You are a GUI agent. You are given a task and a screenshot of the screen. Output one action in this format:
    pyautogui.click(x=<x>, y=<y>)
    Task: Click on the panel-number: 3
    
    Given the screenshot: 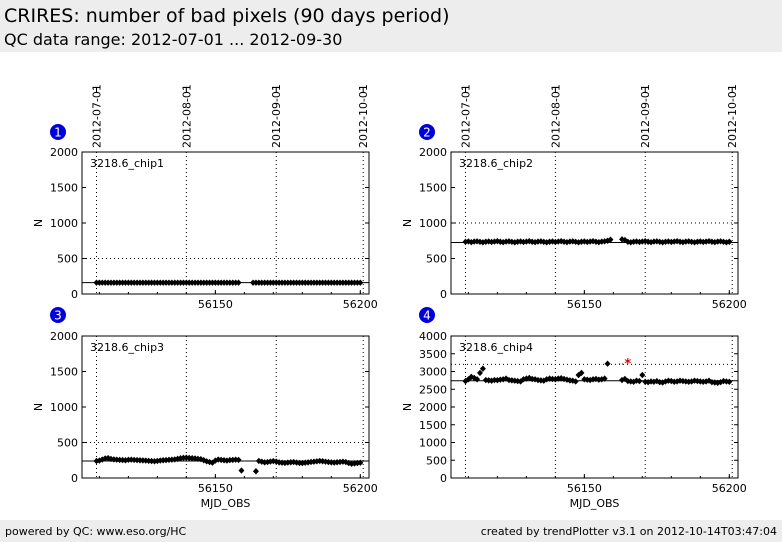 What is the action you would take?
    pyautogui.click(x=58, y=316)
    